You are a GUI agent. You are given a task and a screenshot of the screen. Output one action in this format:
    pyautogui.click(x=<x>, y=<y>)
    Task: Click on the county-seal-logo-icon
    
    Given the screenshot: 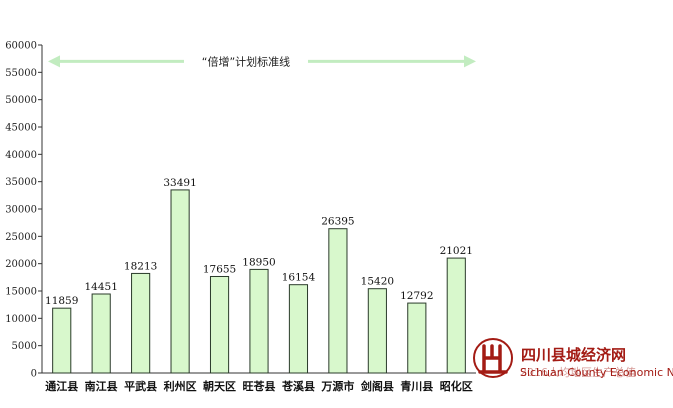 What is the action you would take?
    pyautogui.click(x=493, y=358)
    